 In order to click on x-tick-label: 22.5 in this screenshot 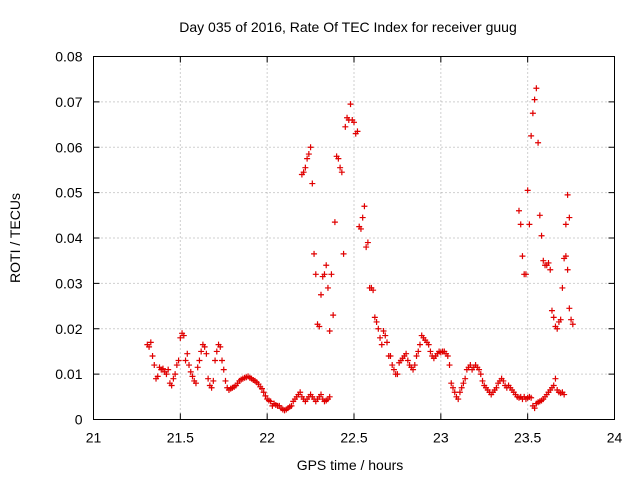, I will do `click(353, 438)`.